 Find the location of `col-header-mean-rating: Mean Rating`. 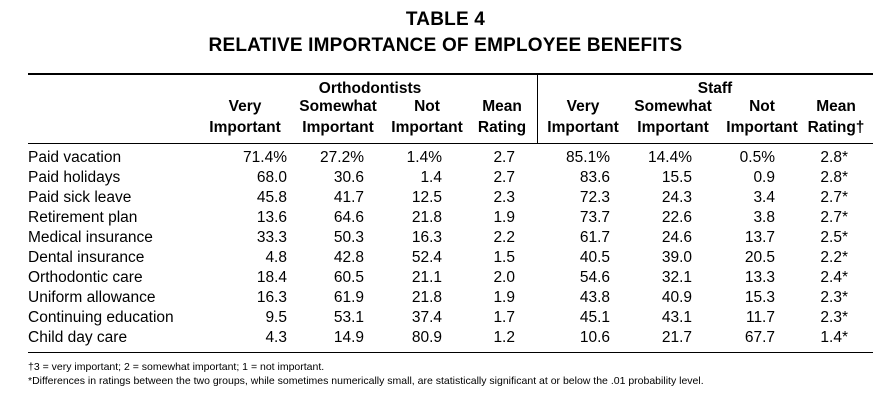

col-header-mean-rating: Mean Rating is located at coordinates (502, 117).